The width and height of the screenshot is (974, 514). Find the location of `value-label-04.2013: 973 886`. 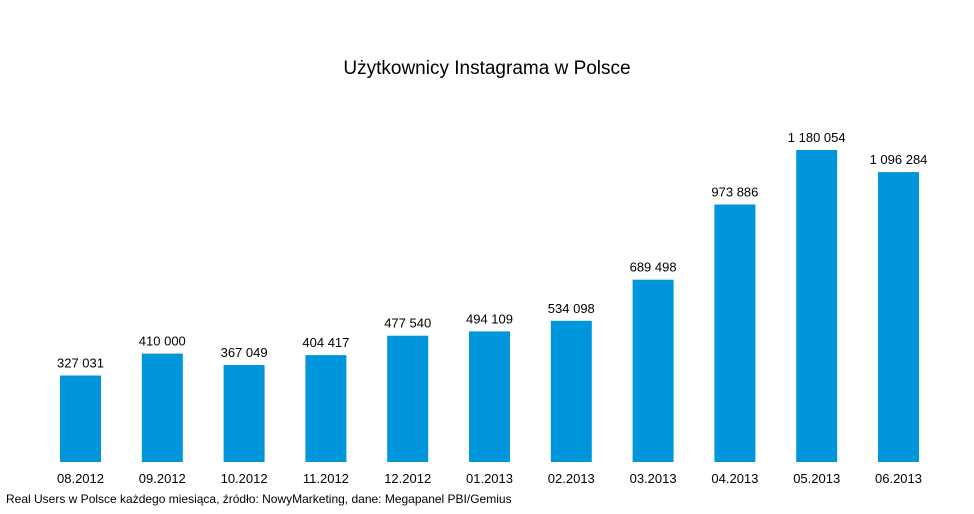

value-label-04.2013: 973 886 is located at coordinates (734, 192).